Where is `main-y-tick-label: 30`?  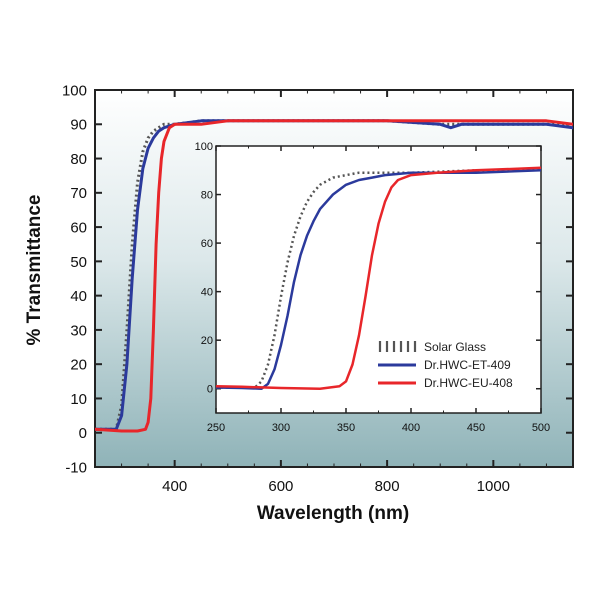 main-y-tick-label: 30 is located at coordinates (78, 330).